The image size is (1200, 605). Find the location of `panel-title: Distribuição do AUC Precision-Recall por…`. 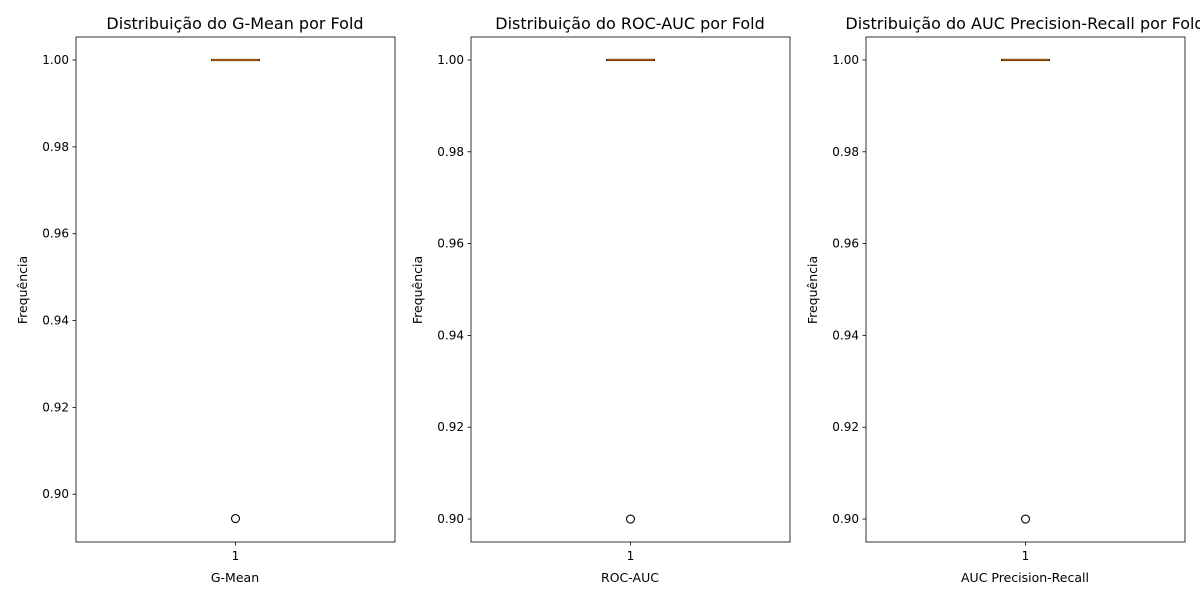

panel-title: Distribuição do AUC Precision-Recall por… is located at coordinates (1022, 23).